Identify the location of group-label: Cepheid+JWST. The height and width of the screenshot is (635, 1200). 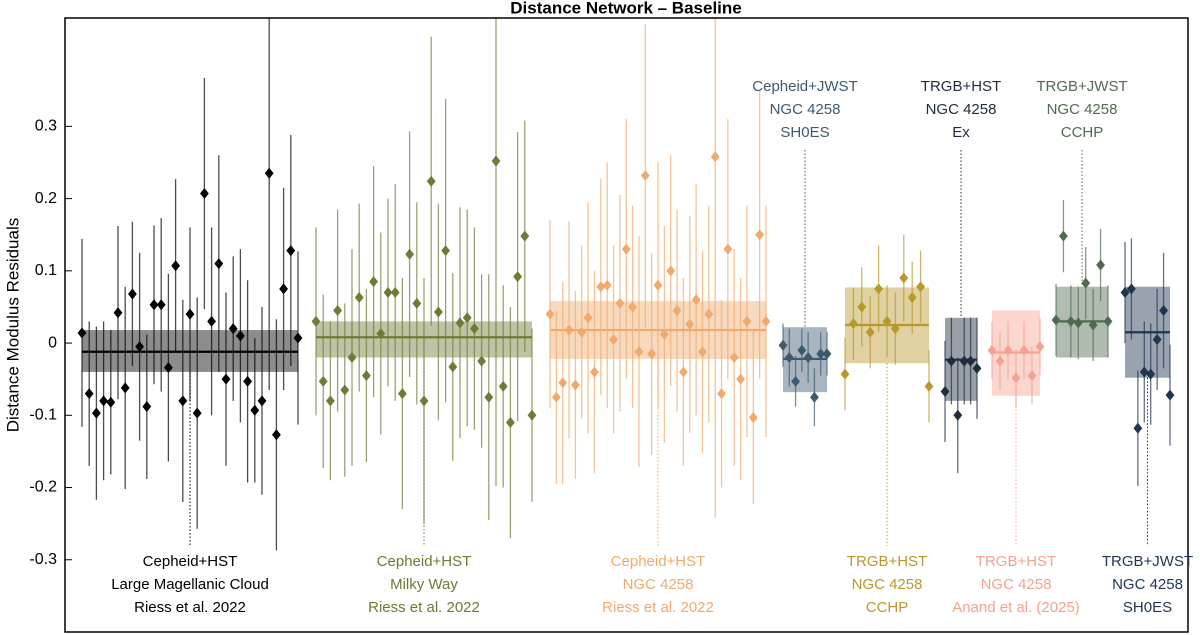
(804, 86).